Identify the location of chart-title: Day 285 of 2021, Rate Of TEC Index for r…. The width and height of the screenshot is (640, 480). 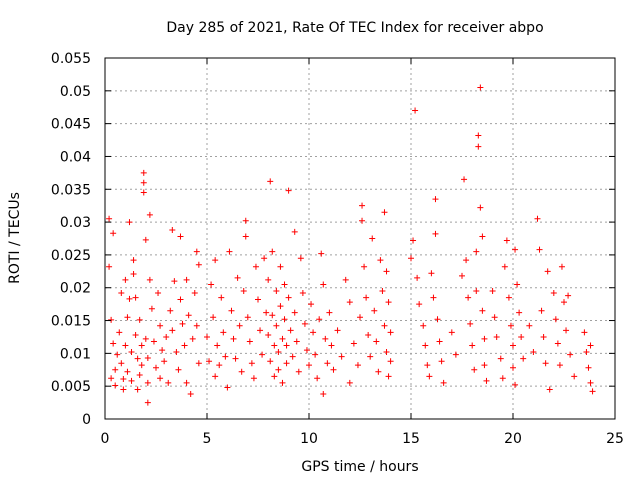
(354, 28).